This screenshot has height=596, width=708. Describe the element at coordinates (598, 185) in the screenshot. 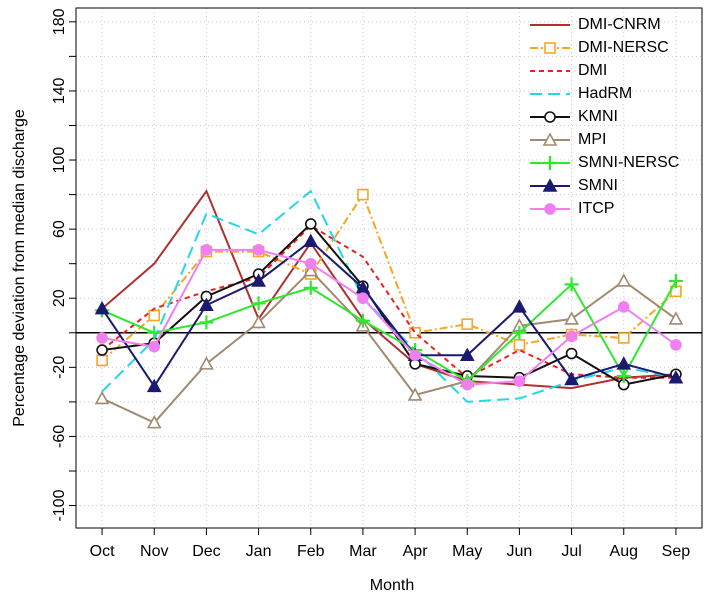

I see `legend-label: SMNI` at that location.